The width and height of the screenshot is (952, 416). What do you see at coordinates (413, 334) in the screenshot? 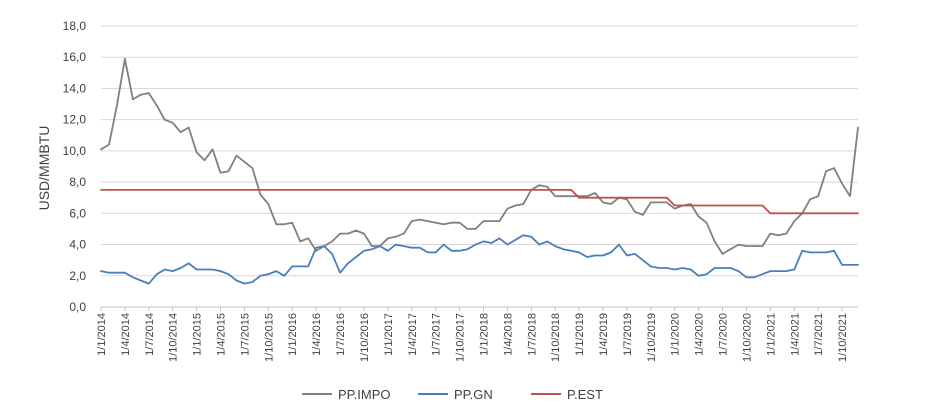
I see `x-tick-label: 1/4/2017` at bounding box center [413, 334].